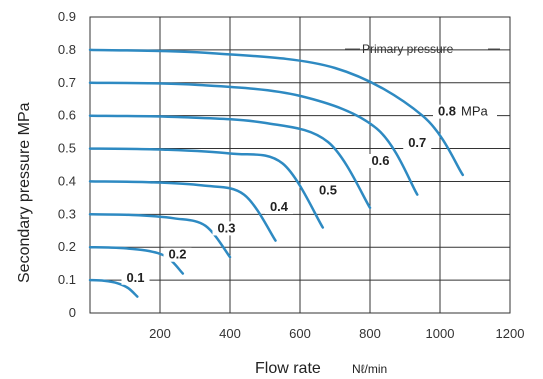  I want to click on curve-label-0.4: 0.4, so click(279, 206).